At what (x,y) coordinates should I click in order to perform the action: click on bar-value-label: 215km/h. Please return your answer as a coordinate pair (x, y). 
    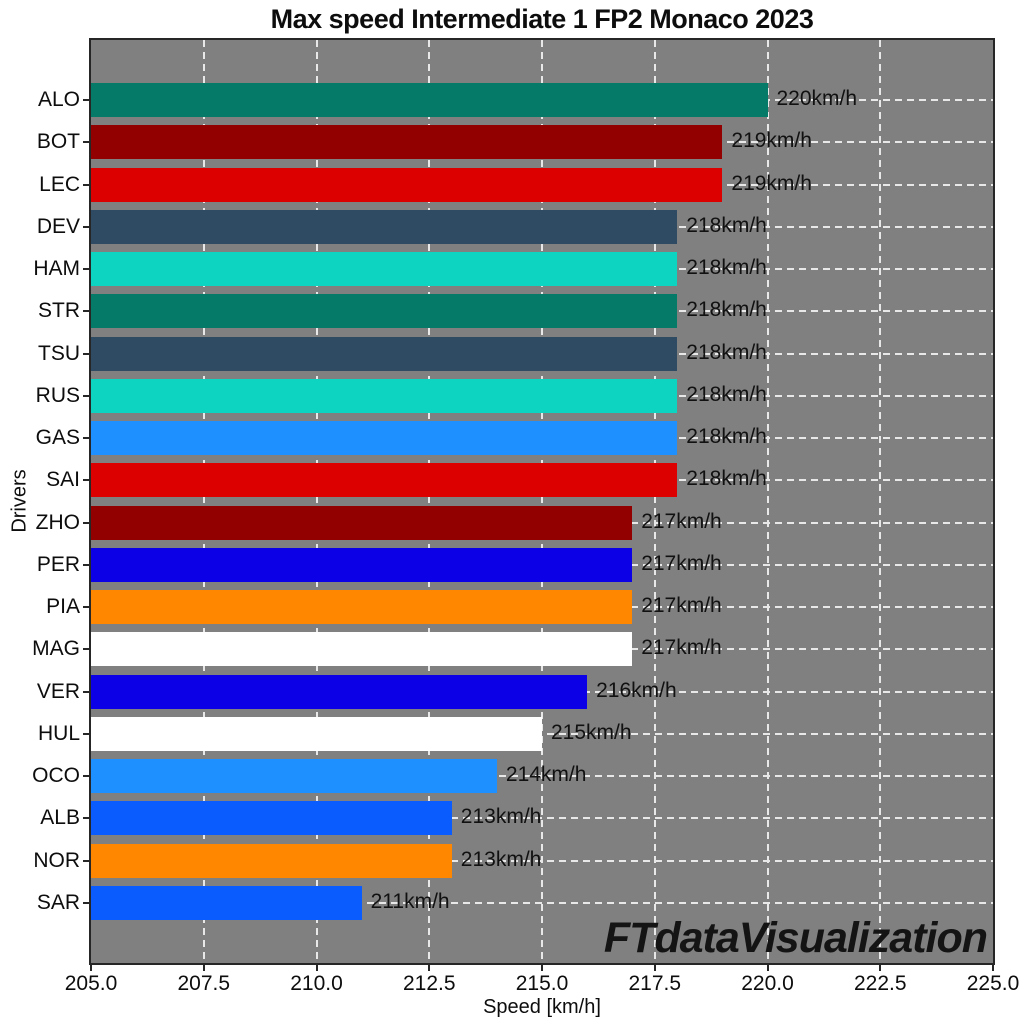
    Looking at the image, I should click on (591, 732).